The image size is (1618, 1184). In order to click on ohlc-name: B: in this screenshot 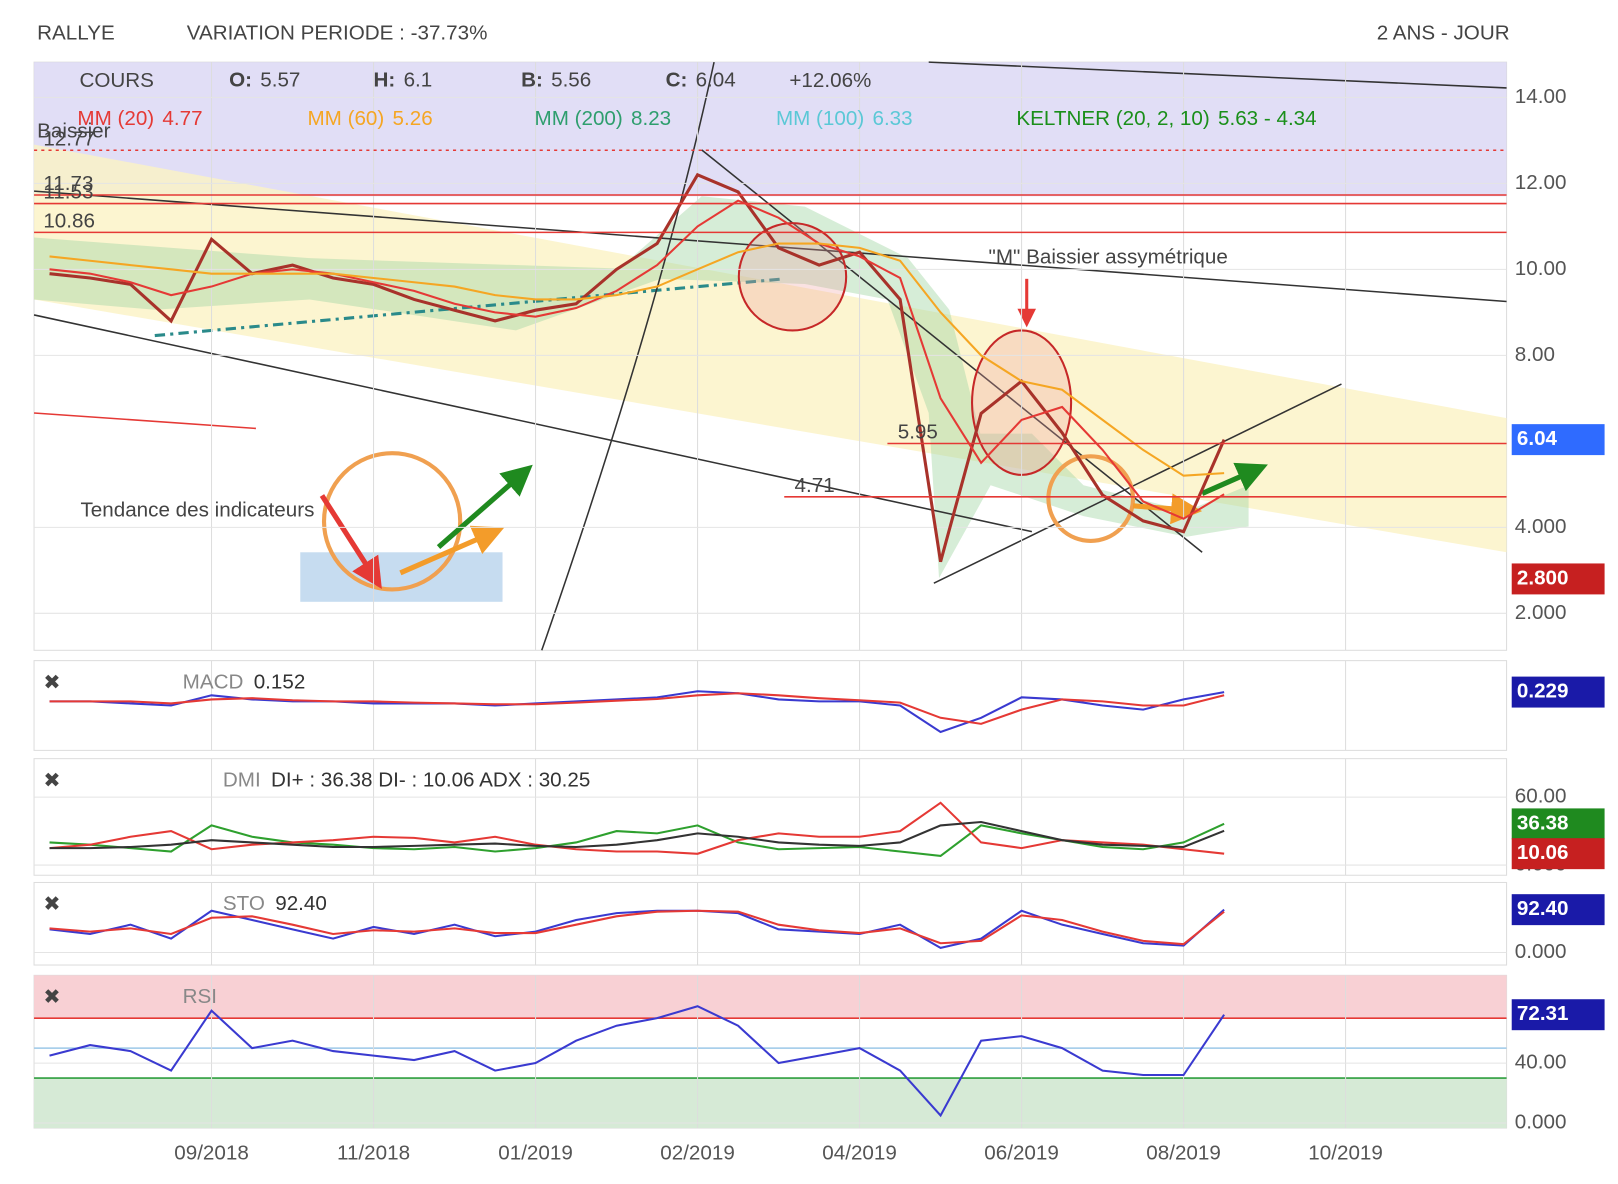, I will do `click(532, 80)`.